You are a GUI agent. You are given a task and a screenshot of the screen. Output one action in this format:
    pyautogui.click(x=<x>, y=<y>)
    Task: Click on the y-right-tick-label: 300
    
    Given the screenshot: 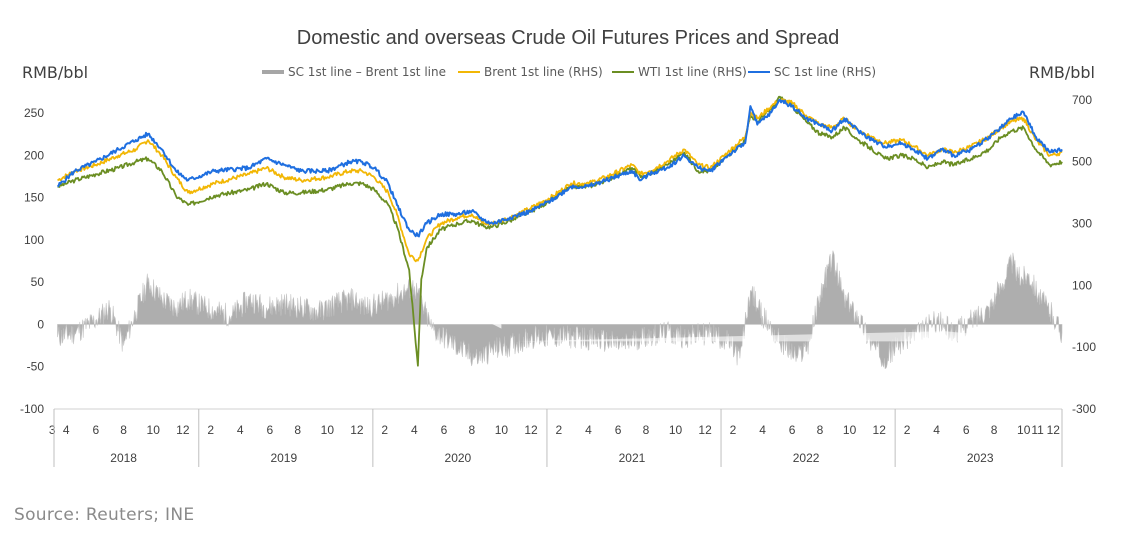 What is the action you would take?
    pyautogui.click(x=1082, y=224)
    